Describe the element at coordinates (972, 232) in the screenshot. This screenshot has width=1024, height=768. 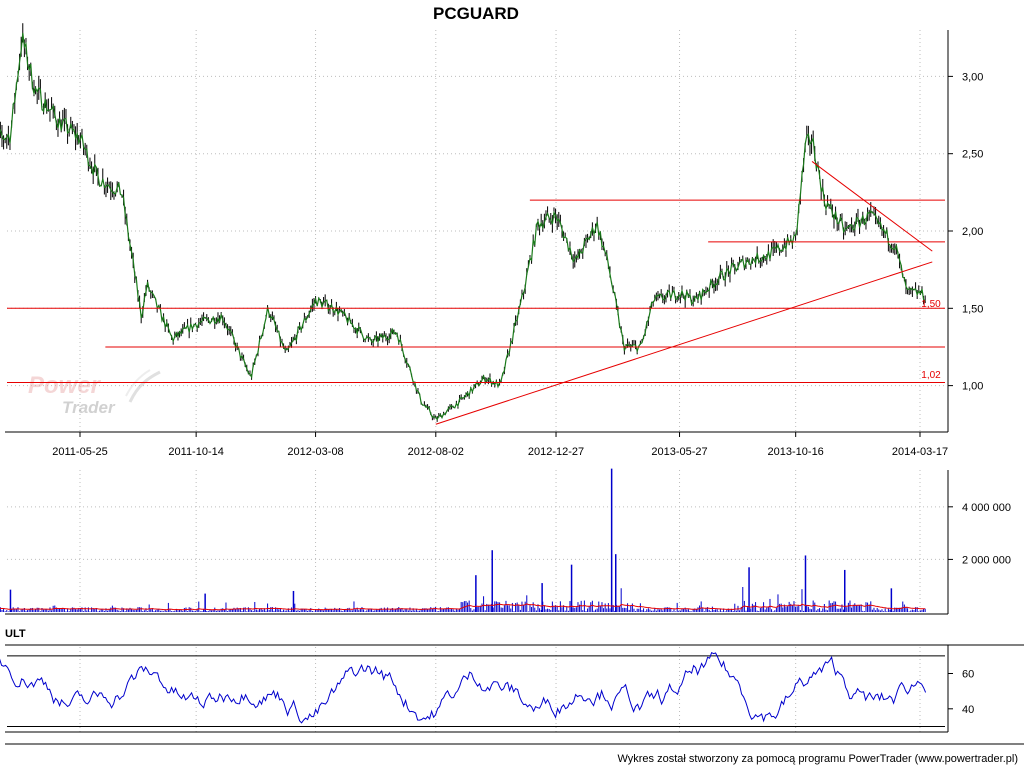
I see `price-y-tick-label-2: 2,00` at that location.